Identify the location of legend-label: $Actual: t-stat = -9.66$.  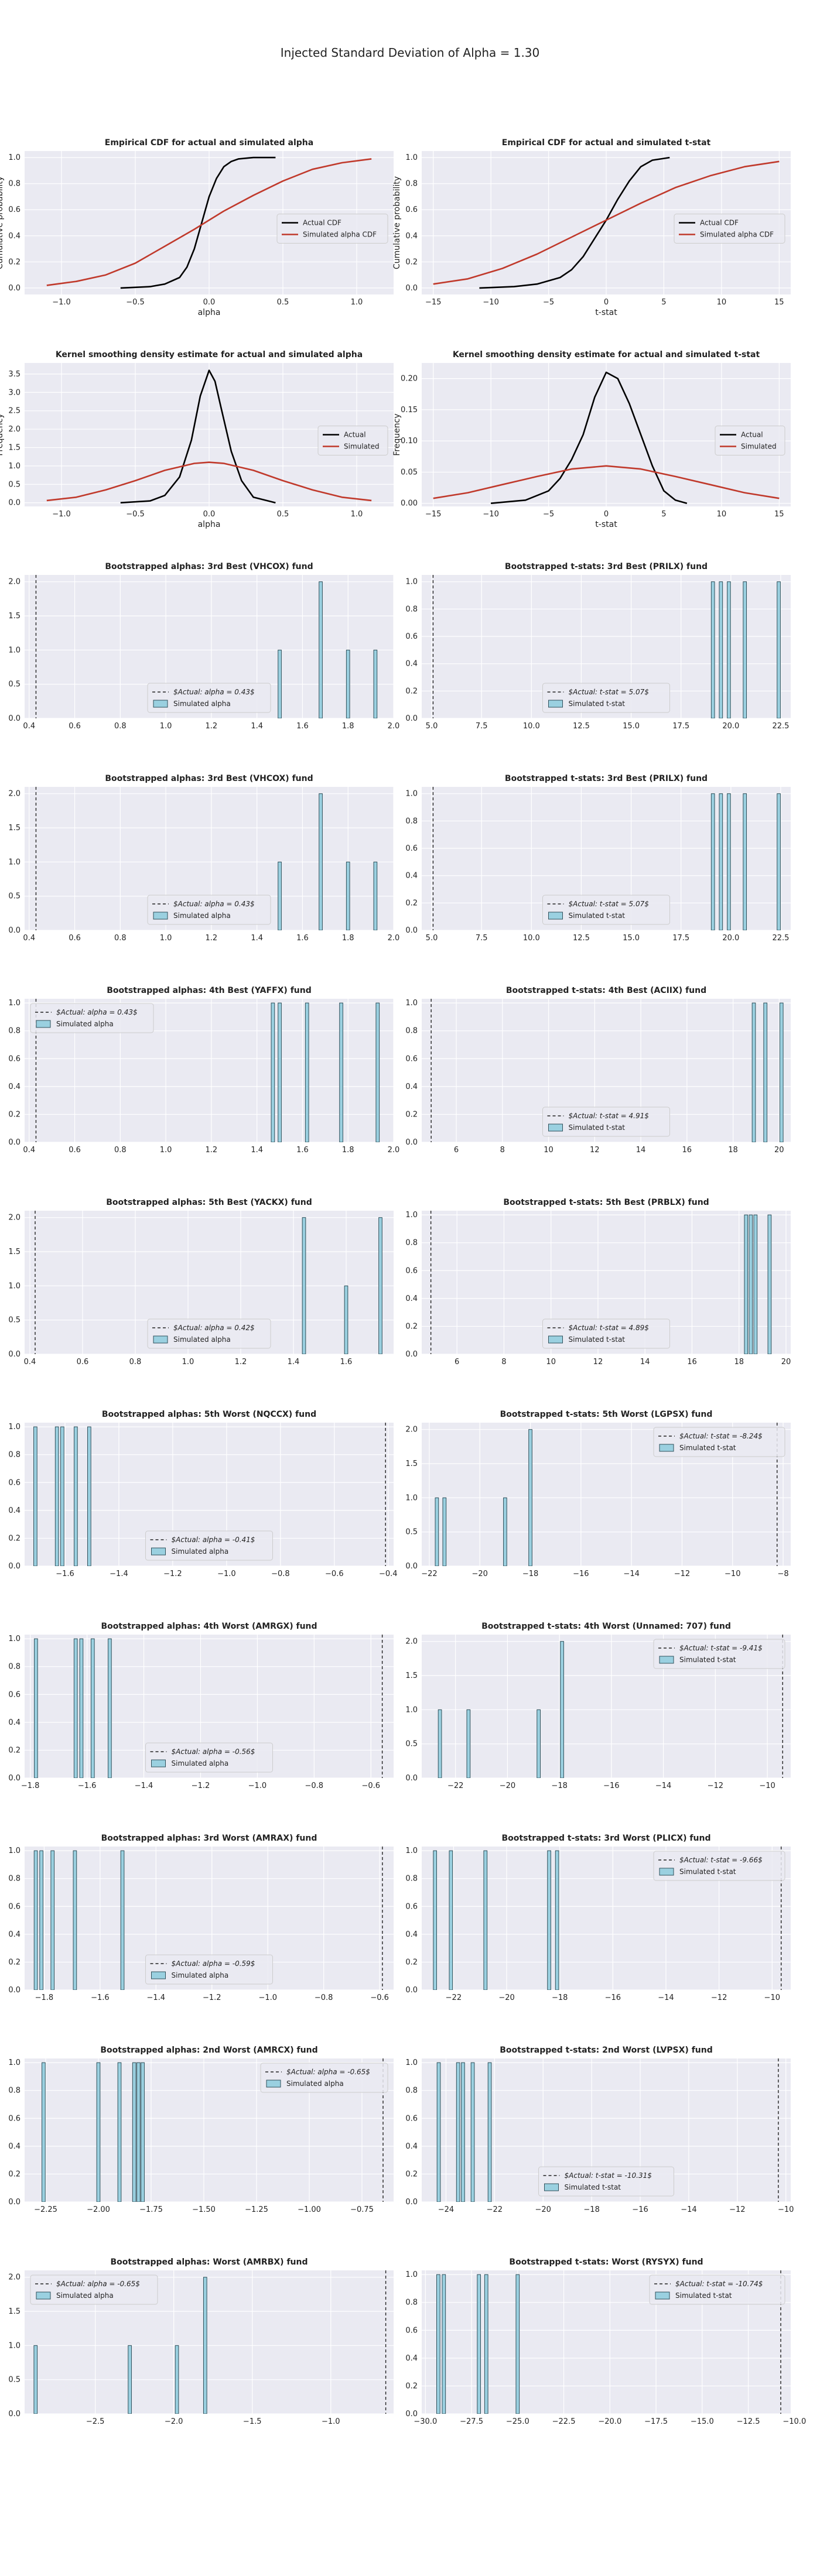
(721, 1860).